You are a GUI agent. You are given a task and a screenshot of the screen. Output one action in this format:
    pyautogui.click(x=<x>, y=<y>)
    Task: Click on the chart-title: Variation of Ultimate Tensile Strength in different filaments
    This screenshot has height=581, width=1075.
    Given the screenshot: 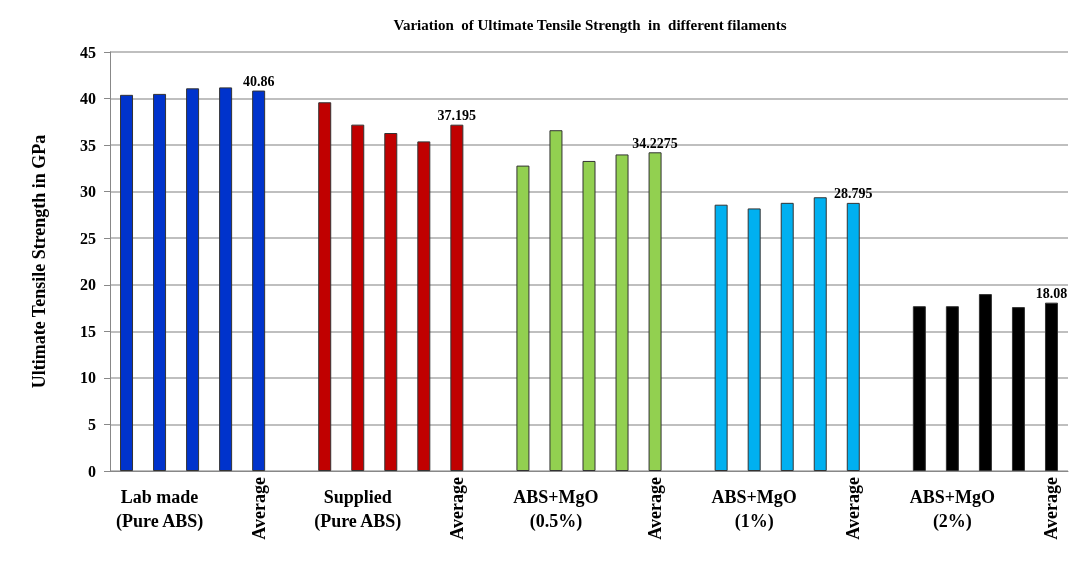 What is the action you would take?
    pyautogui.click(x=590, y=24)
    